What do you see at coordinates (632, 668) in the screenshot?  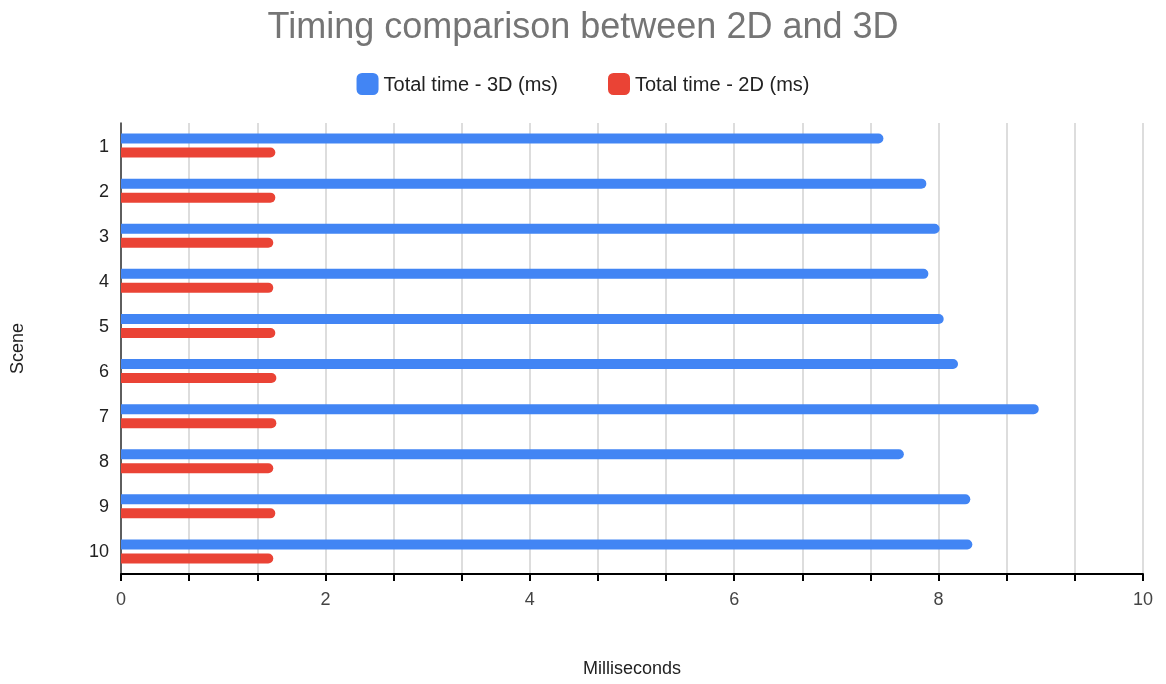 I see `x-axis-title: Milliseconds` at bounding box center [632, 668].